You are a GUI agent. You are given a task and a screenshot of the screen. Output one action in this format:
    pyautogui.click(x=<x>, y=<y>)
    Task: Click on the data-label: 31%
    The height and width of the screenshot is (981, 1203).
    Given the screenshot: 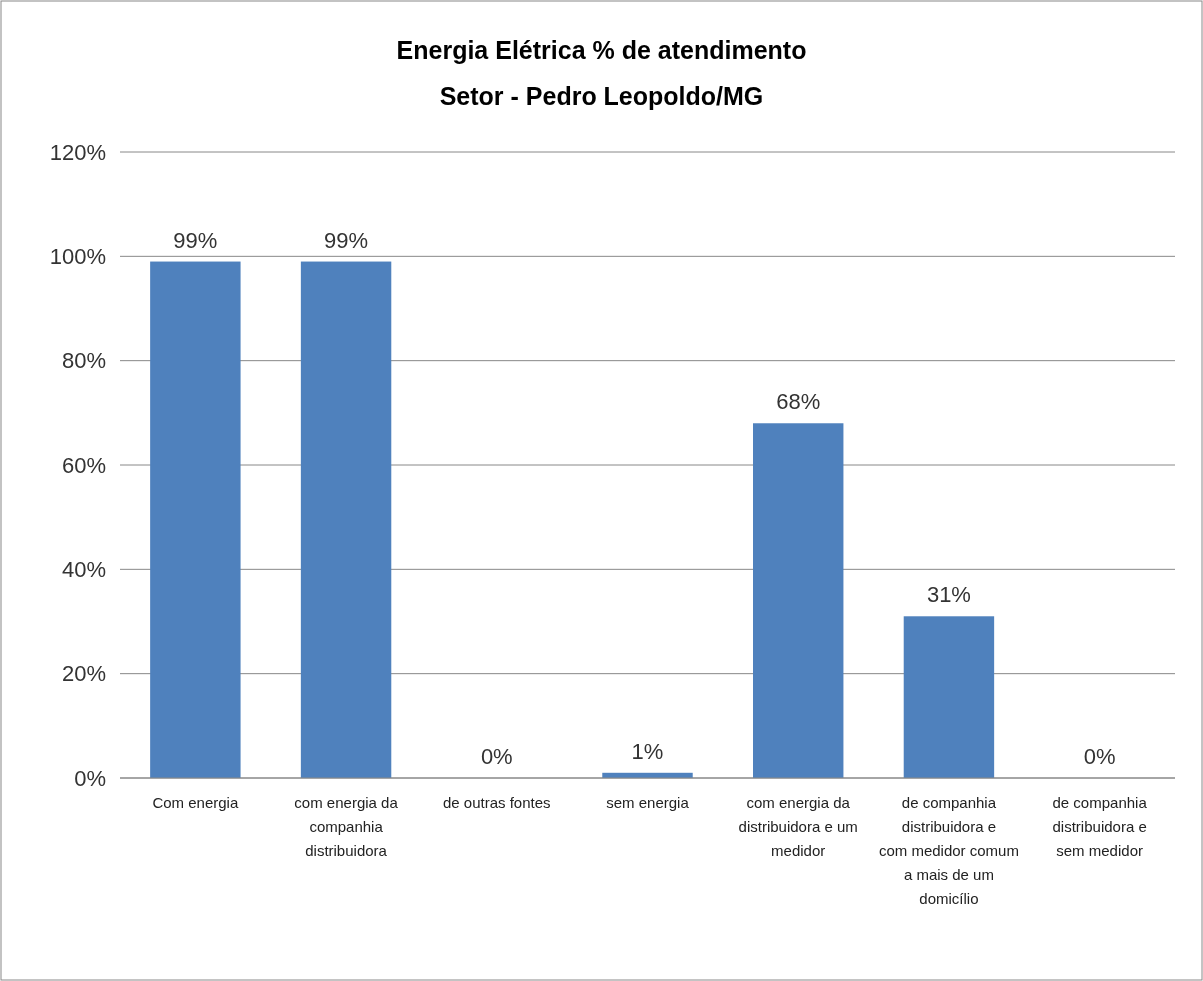 What is the action you would take?
    pyautogui.click(x=948, y=595)
    